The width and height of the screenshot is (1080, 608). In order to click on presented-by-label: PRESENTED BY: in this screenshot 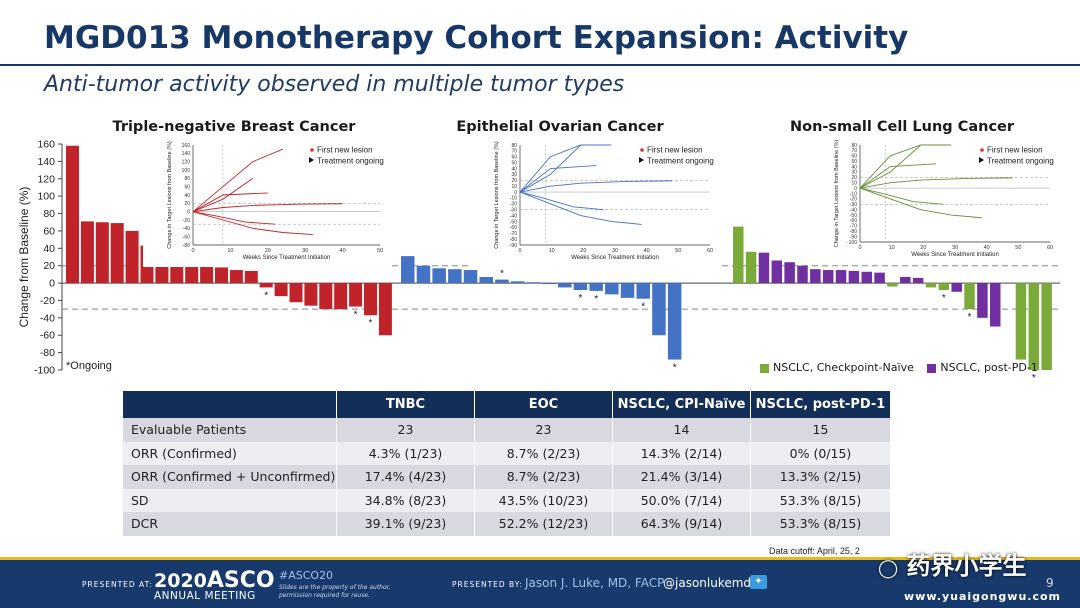, I will do `click(487, 584)`.